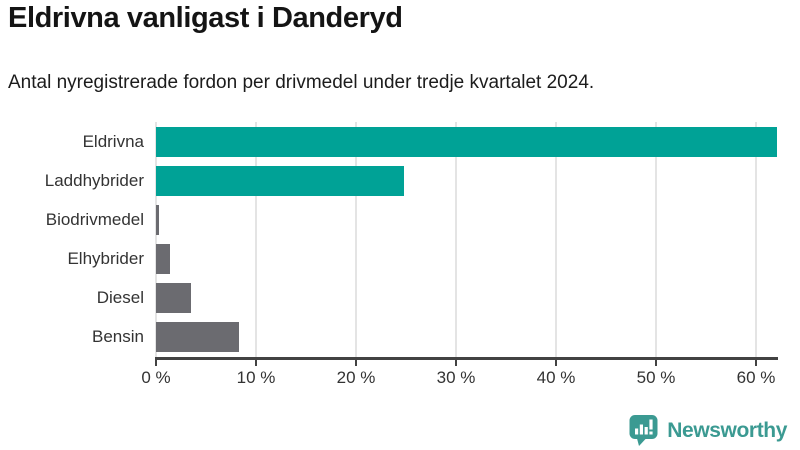 This screenshot has height=450, width=800. Describe the element at coordinates (156, 377) in the screenshot. I see `x-tick-label-0: 0 %` at that location.